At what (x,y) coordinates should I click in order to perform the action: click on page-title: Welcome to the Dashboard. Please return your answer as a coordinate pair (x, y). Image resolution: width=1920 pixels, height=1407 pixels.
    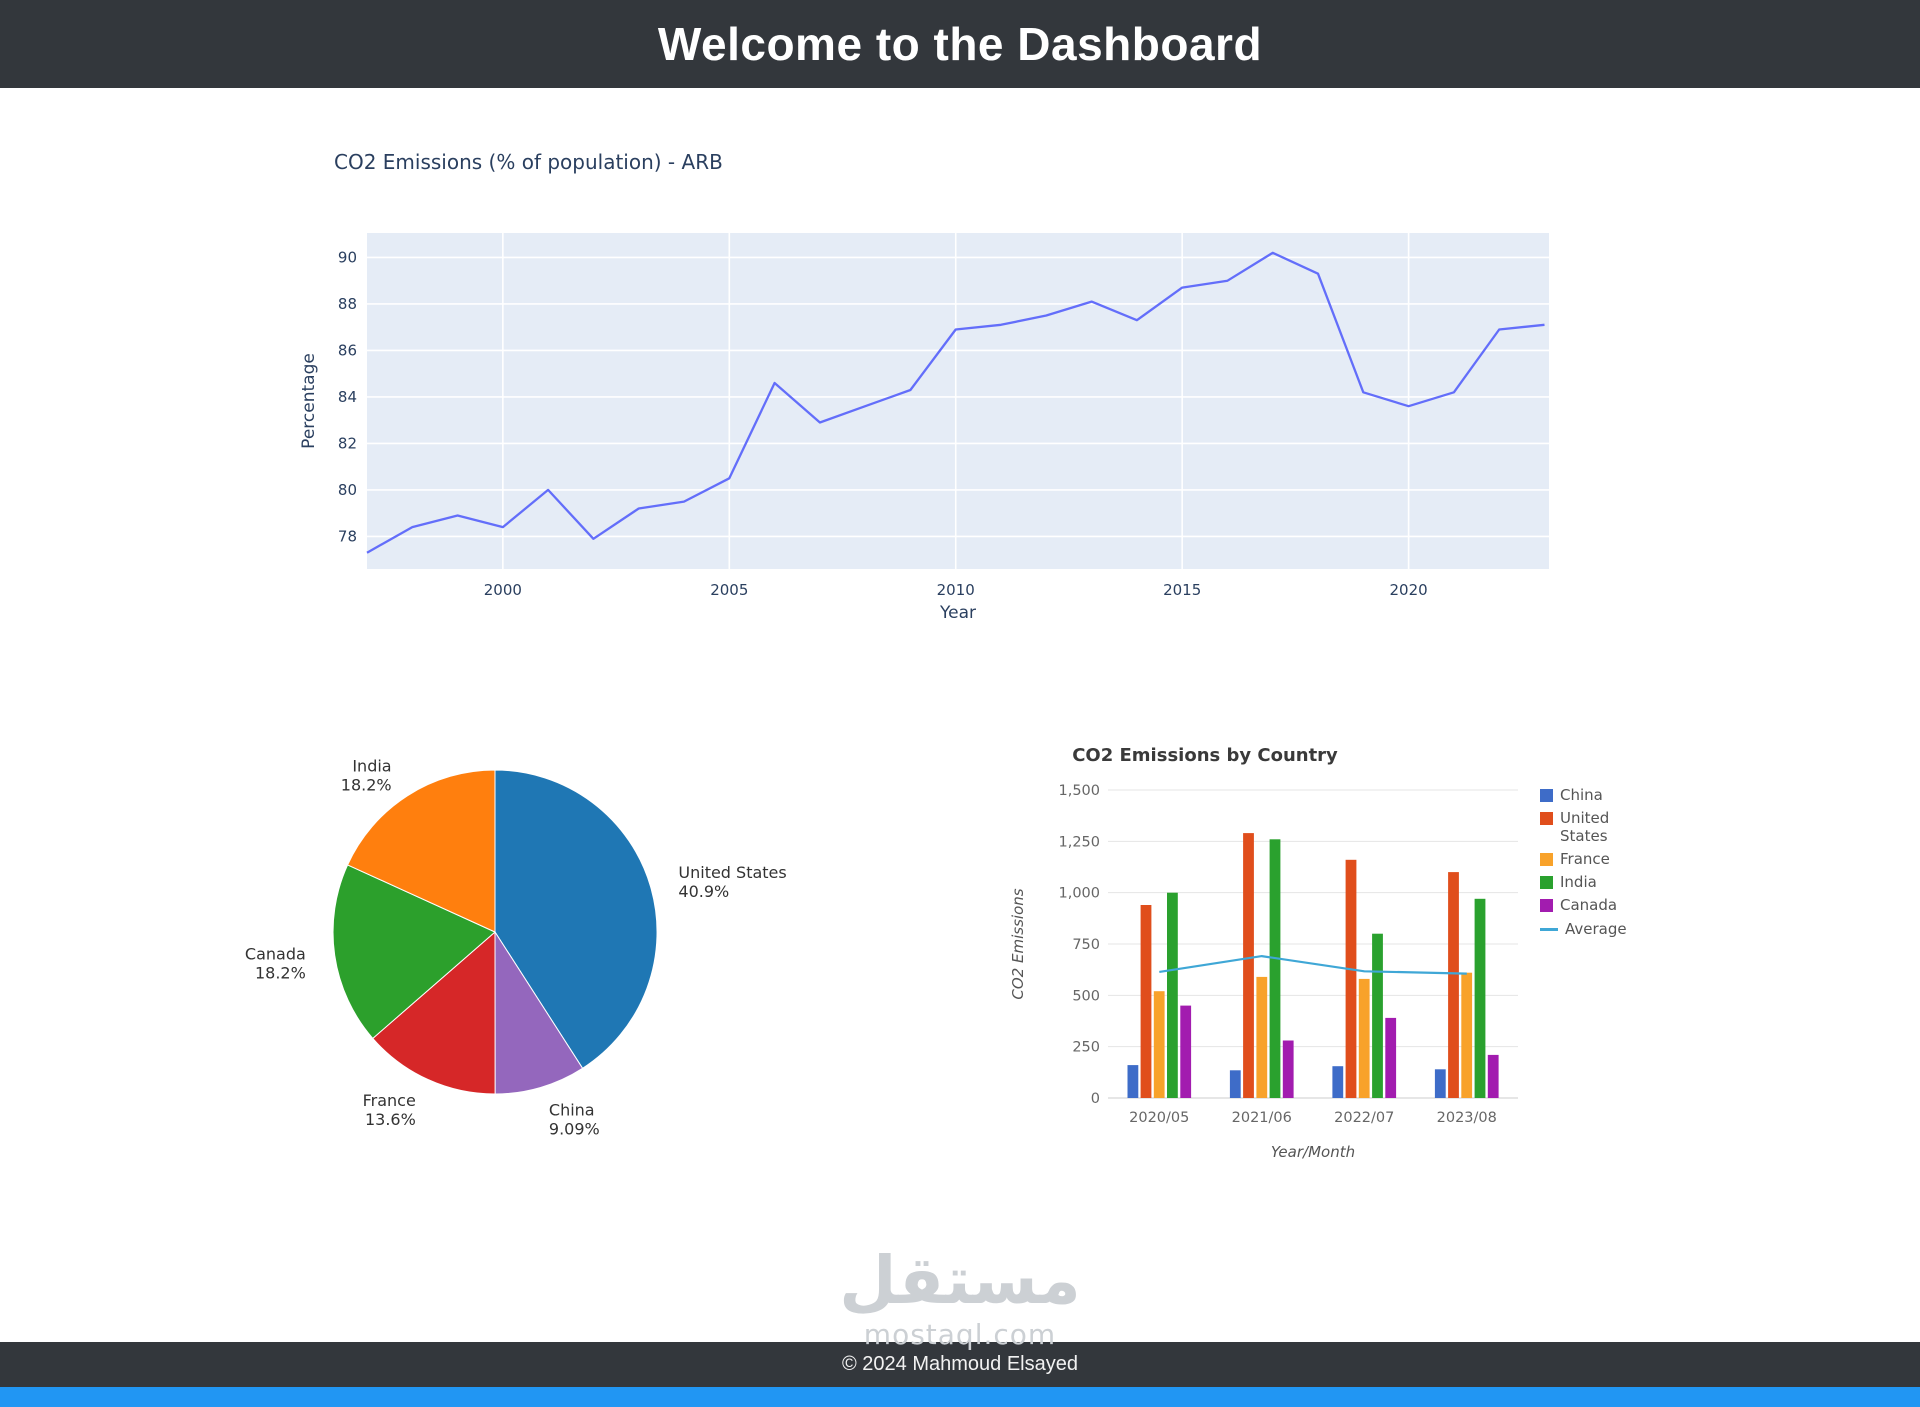
    Looking at the image, I should click on (960, 44).